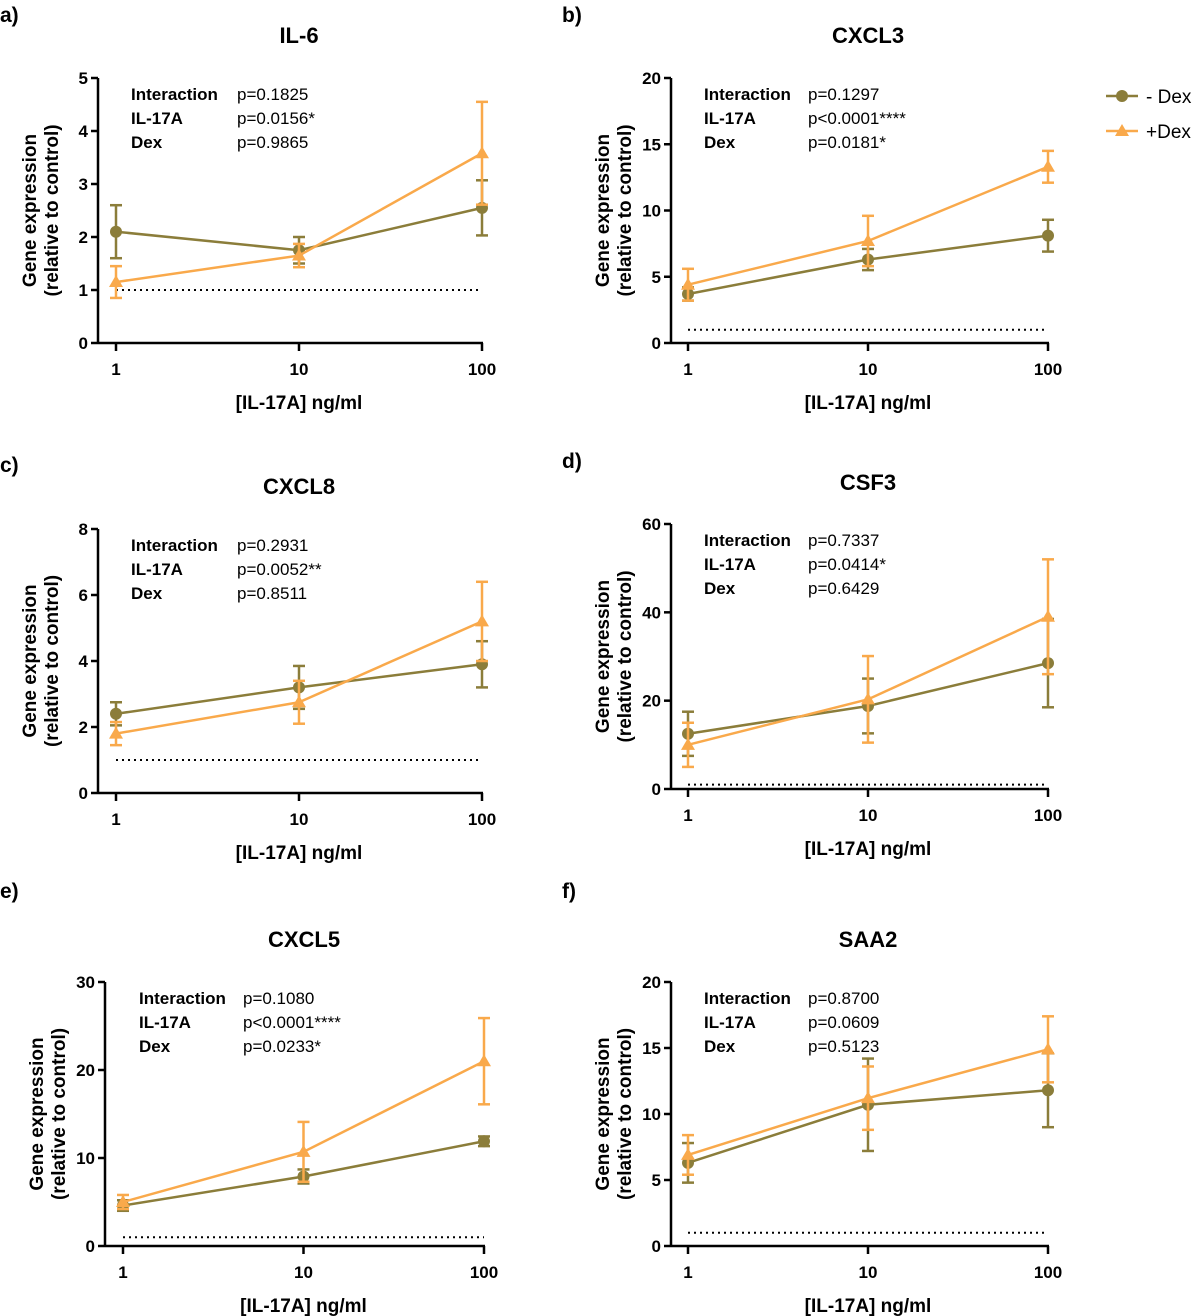 The image size is (1200, 1316). Describe the element at coordinates (272, 545) in the screenshot. I see `stat-p-value: p=0.2931` at that location.